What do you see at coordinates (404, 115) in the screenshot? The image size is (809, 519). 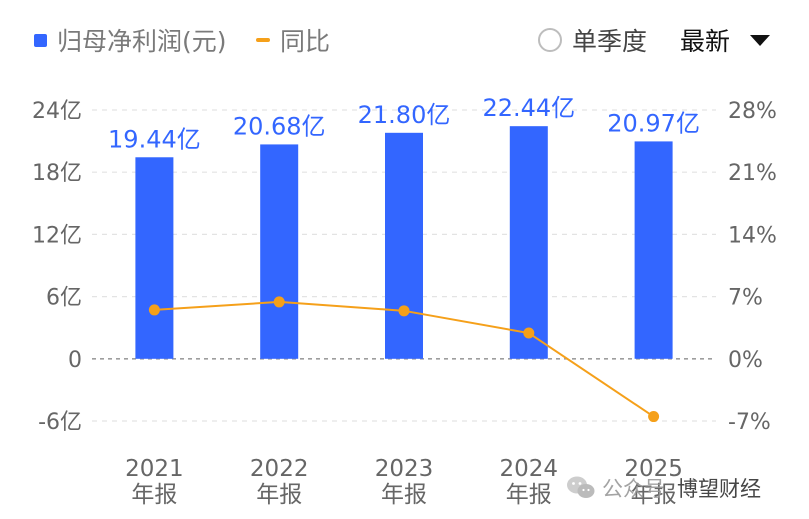 I see `bar-value-label: 21.80亿` at bounding box center [404, 115].